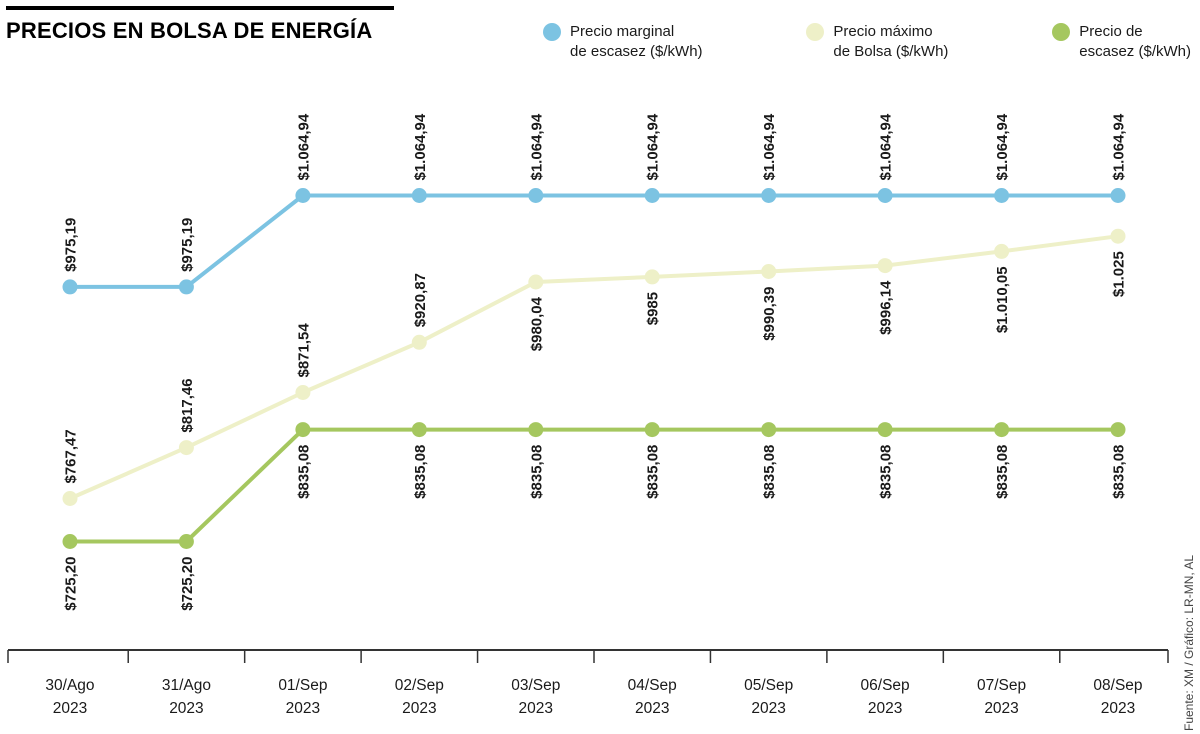 The image size is (1200, 734). What do you see at coordinates (769, 314) in the screenshot?
I see `value-label: $990,39` at bounding box center [769, 314].